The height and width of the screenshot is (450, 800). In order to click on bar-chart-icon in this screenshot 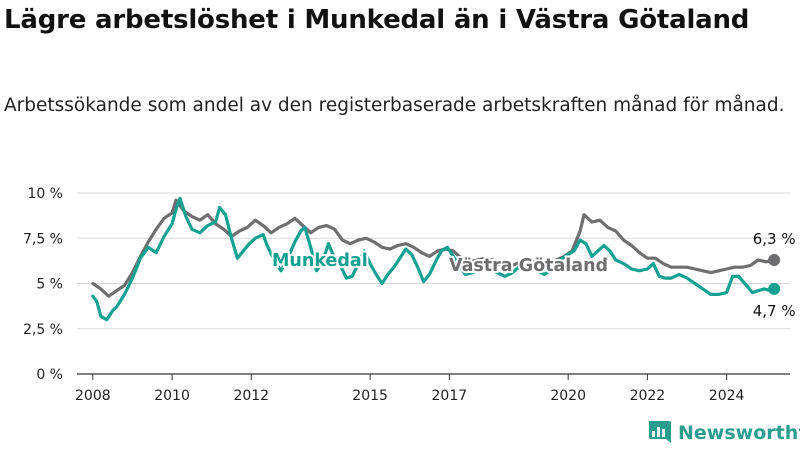, I will do `click(660, 432)`.